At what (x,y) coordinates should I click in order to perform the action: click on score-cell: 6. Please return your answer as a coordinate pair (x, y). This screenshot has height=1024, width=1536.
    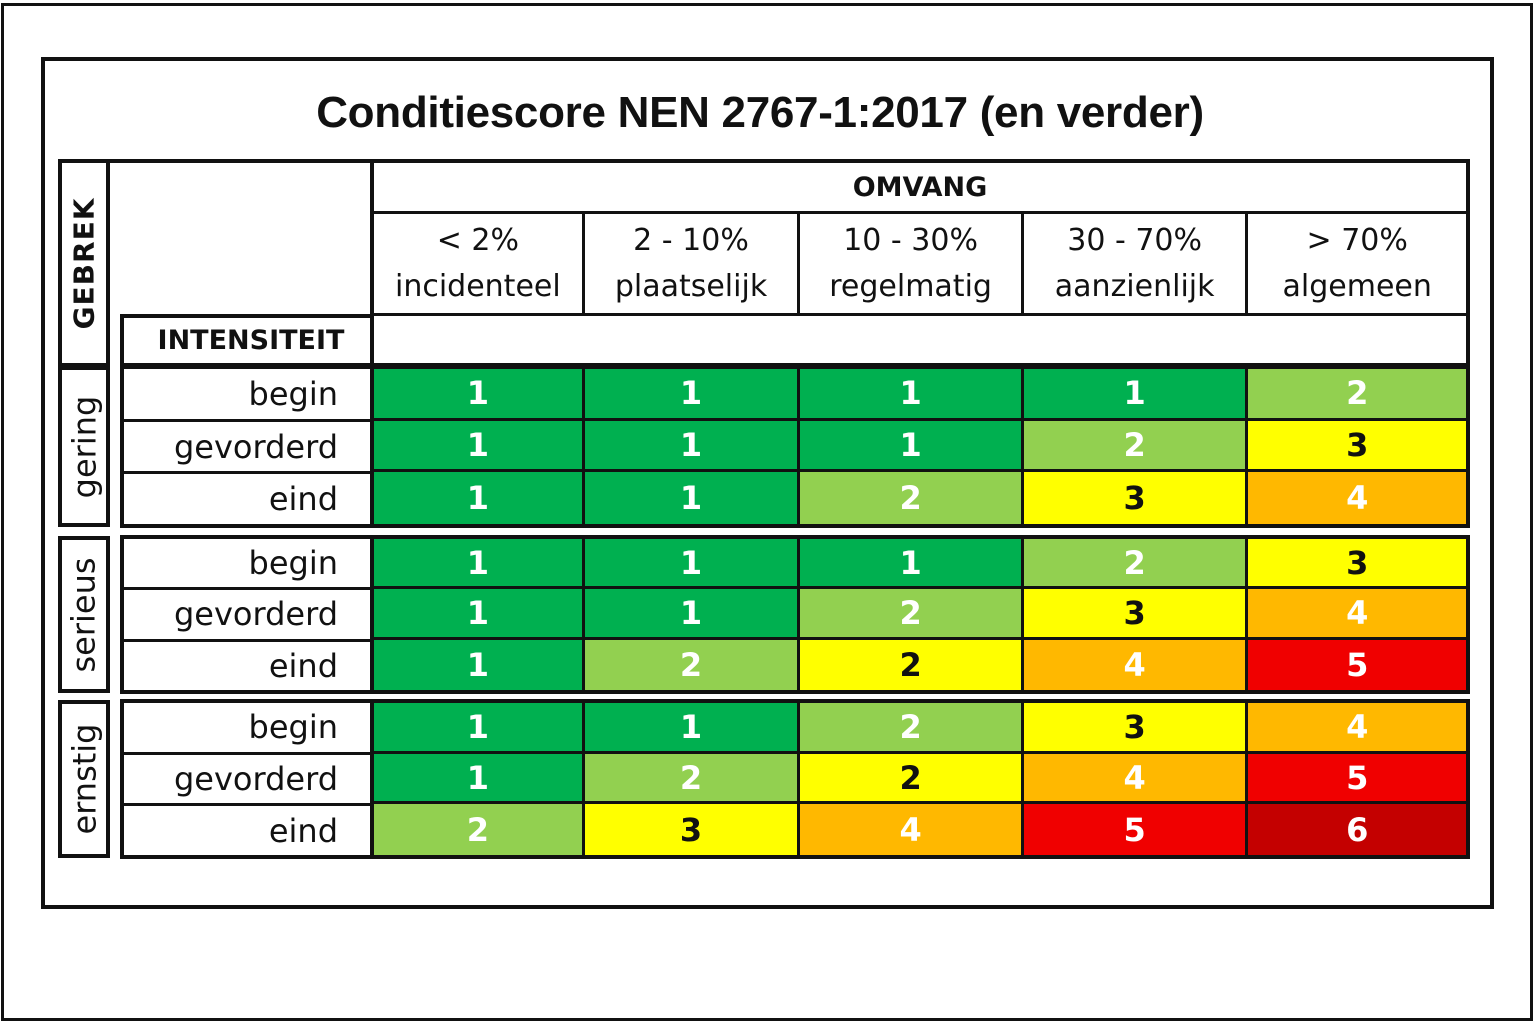
    Looking at the image, I should click on (1357, 830).